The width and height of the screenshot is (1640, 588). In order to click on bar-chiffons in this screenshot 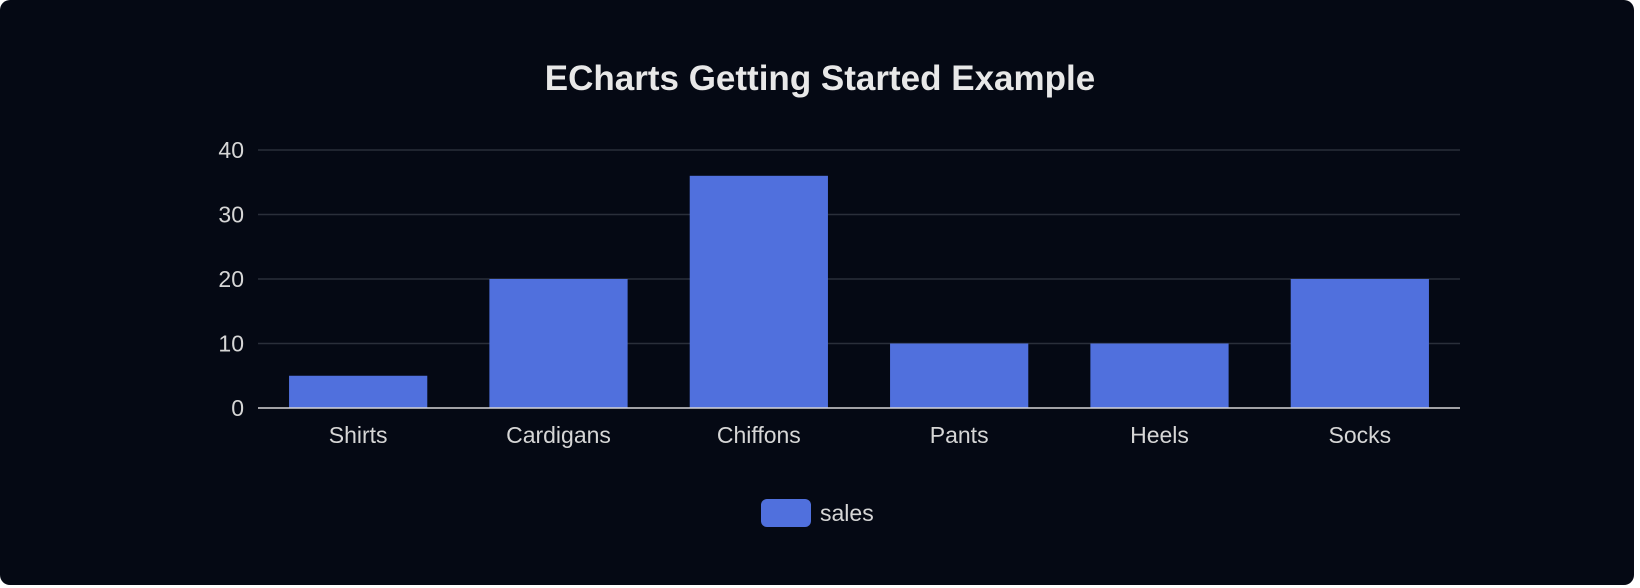, I will do `click(758, 291)`.